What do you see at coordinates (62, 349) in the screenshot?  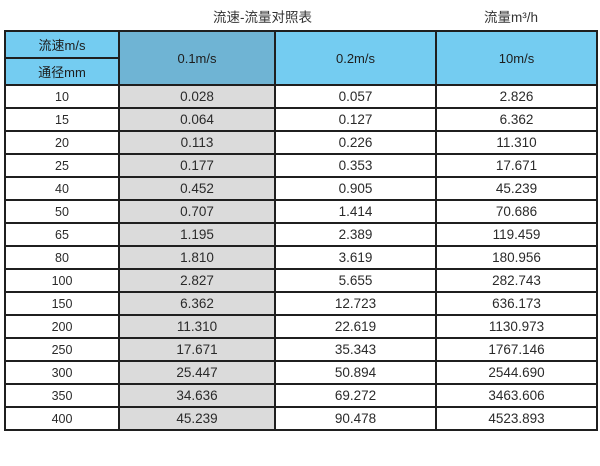 I see `diameter-cell: 250` at bounding box center [62, 349].